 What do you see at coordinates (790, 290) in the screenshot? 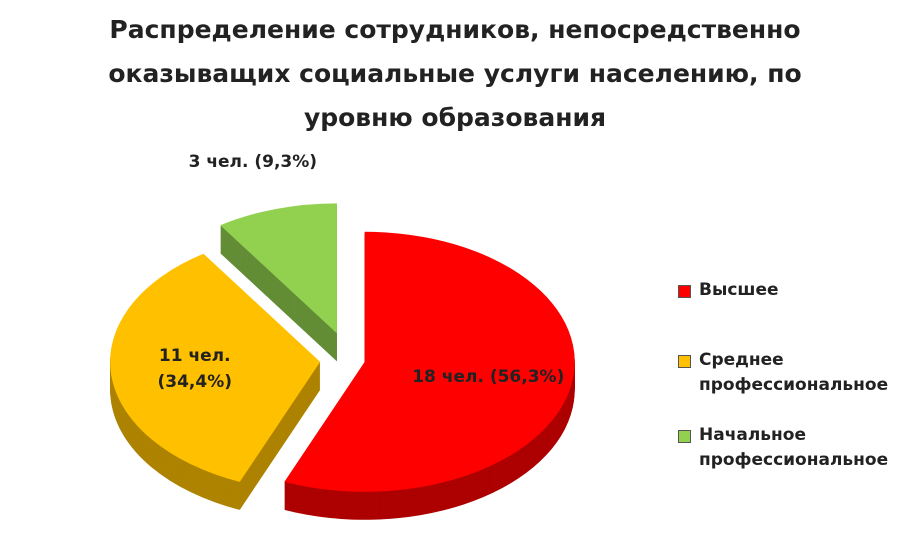
I see `legend-item: Высшее` at bounding box center [790, 290].